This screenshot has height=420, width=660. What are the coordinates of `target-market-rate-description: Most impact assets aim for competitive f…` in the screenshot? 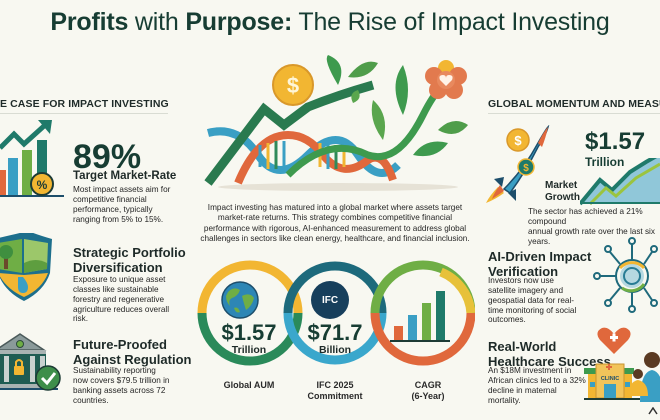 It's located at (122, 204).